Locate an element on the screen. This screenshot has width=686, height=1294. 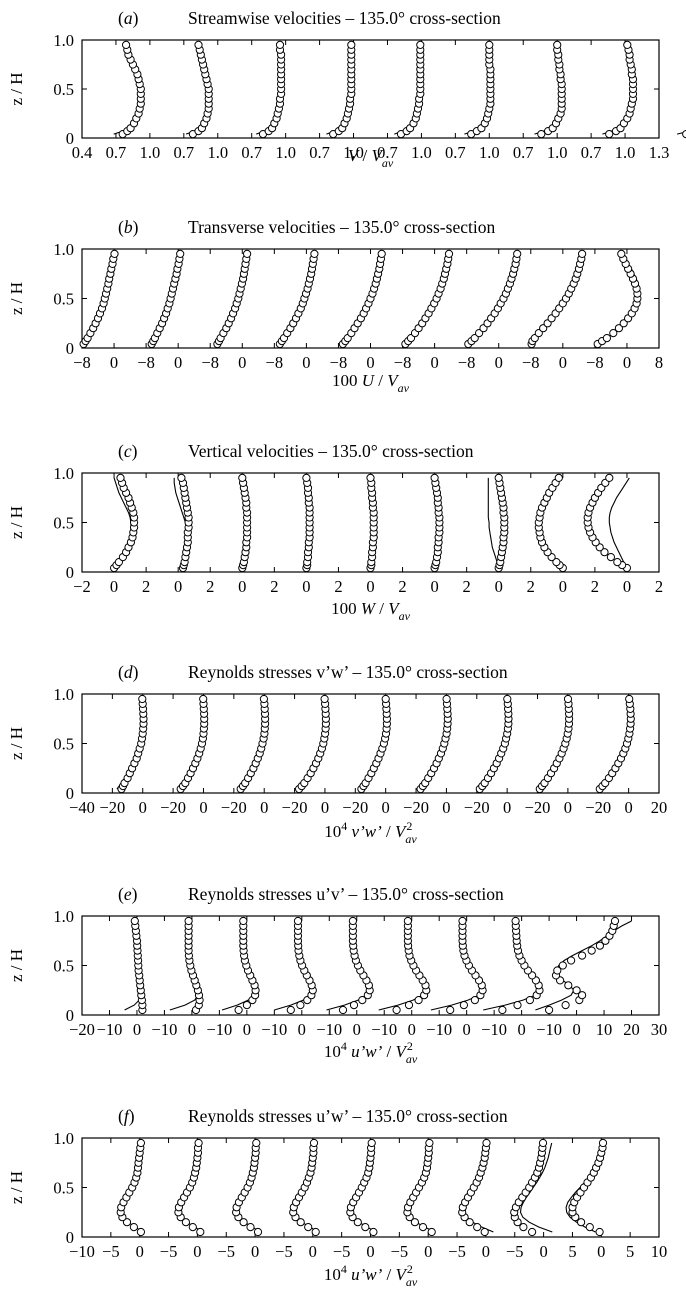
x-tick-label: −8 is located at coordinates (595, 362).